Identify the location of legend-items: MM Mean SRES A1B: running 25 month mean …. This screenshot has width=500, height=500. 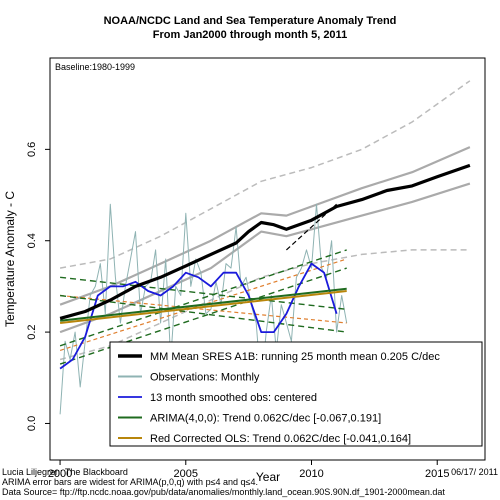
(279, 398).